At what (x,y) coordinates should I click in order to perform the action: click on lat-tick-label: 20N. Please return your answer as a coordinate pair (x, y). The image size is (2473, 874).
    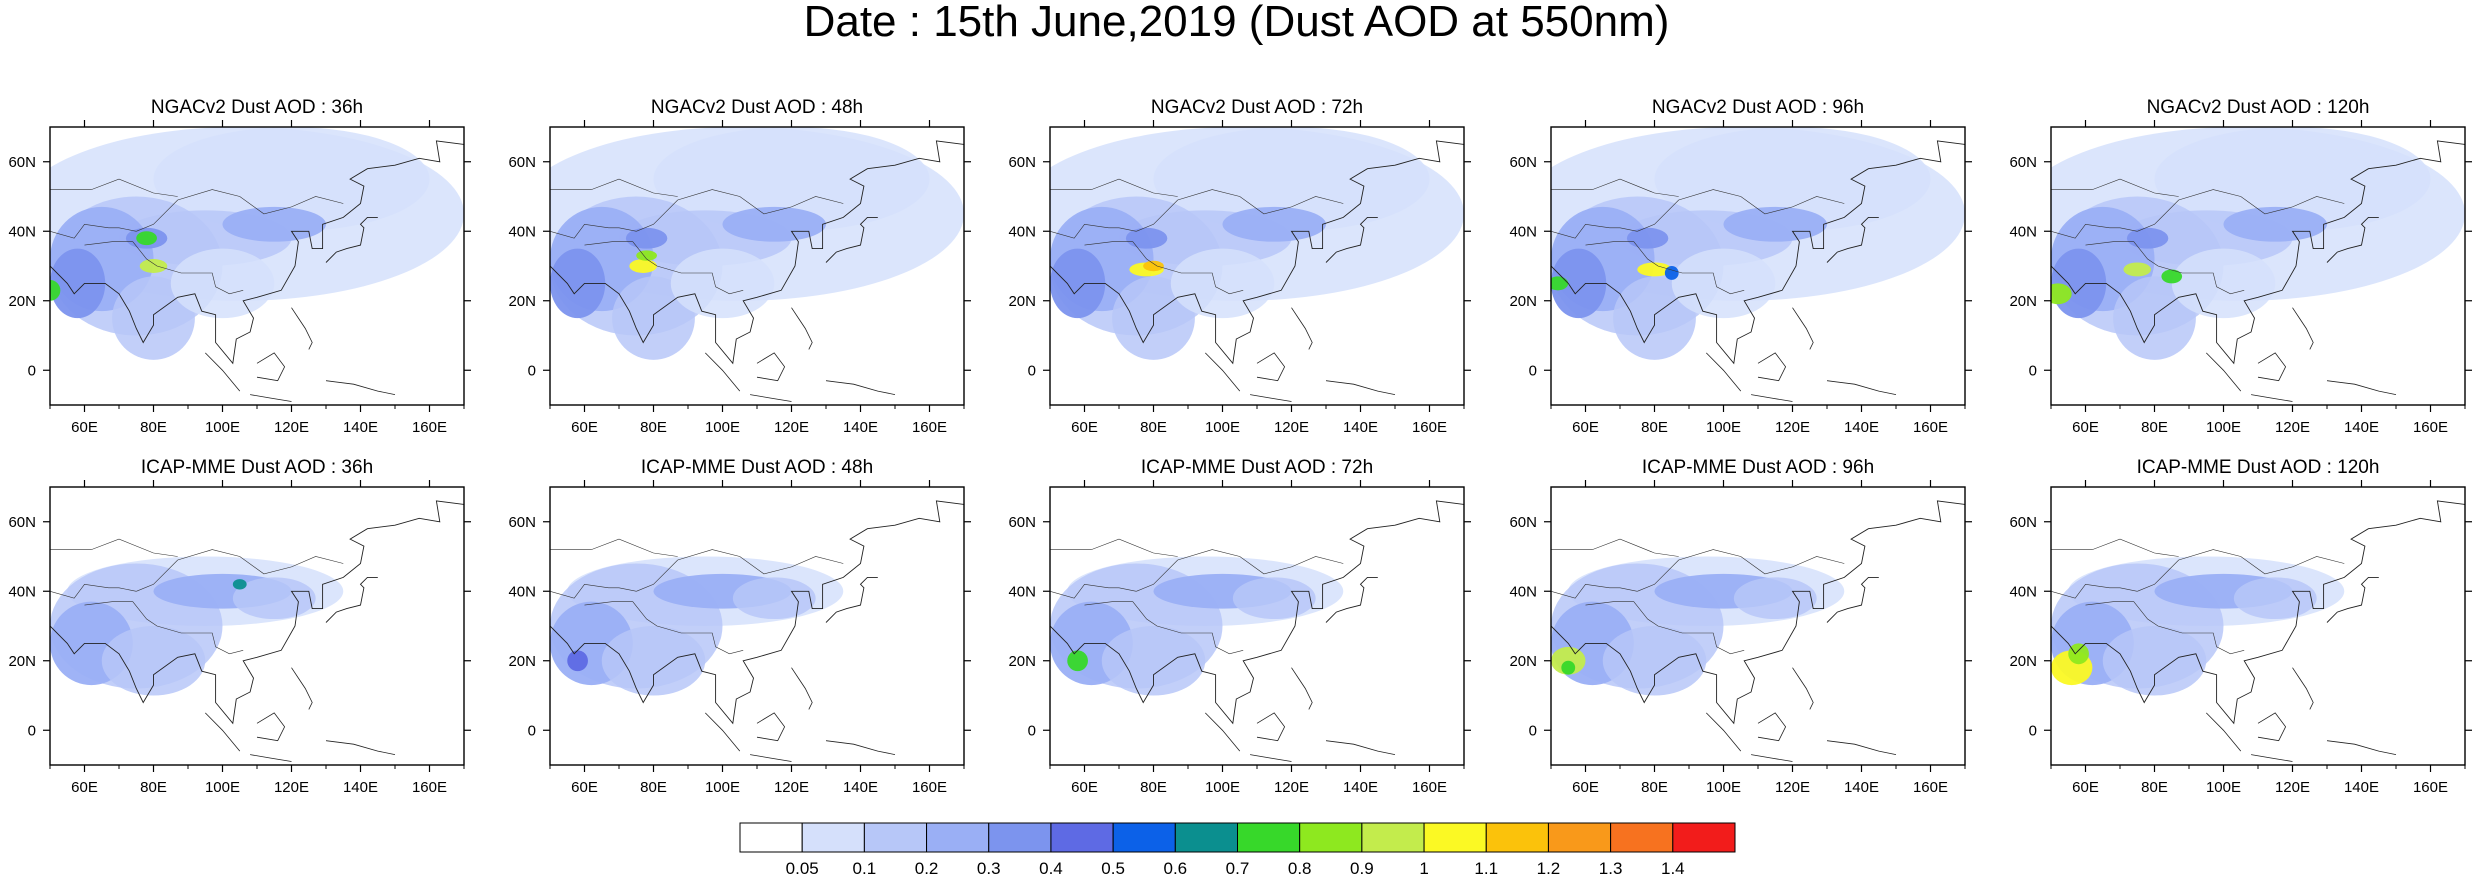
    Looking at the image, I should click on (22, 301).